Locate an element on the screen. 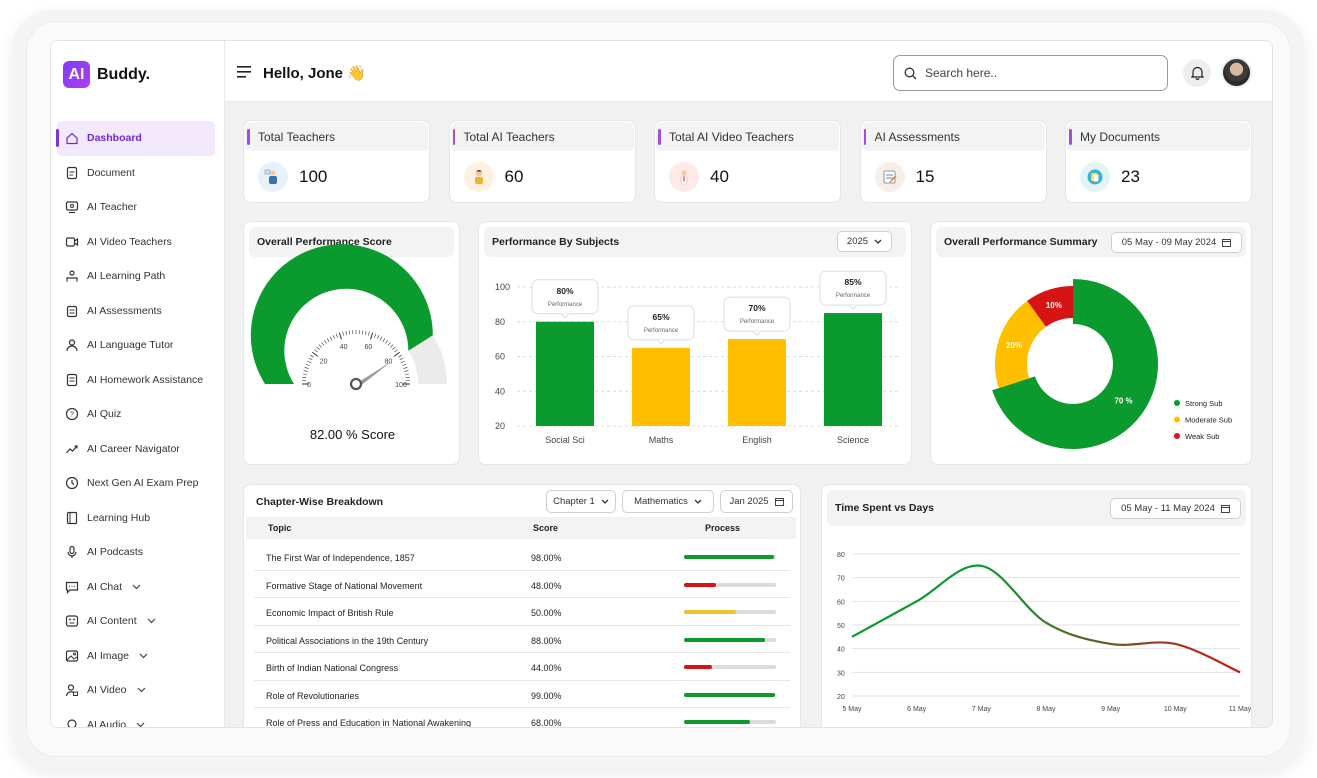 The height and width of the screenshot is (778, 1317). time-series-line is located at coordinates (1046, 619).